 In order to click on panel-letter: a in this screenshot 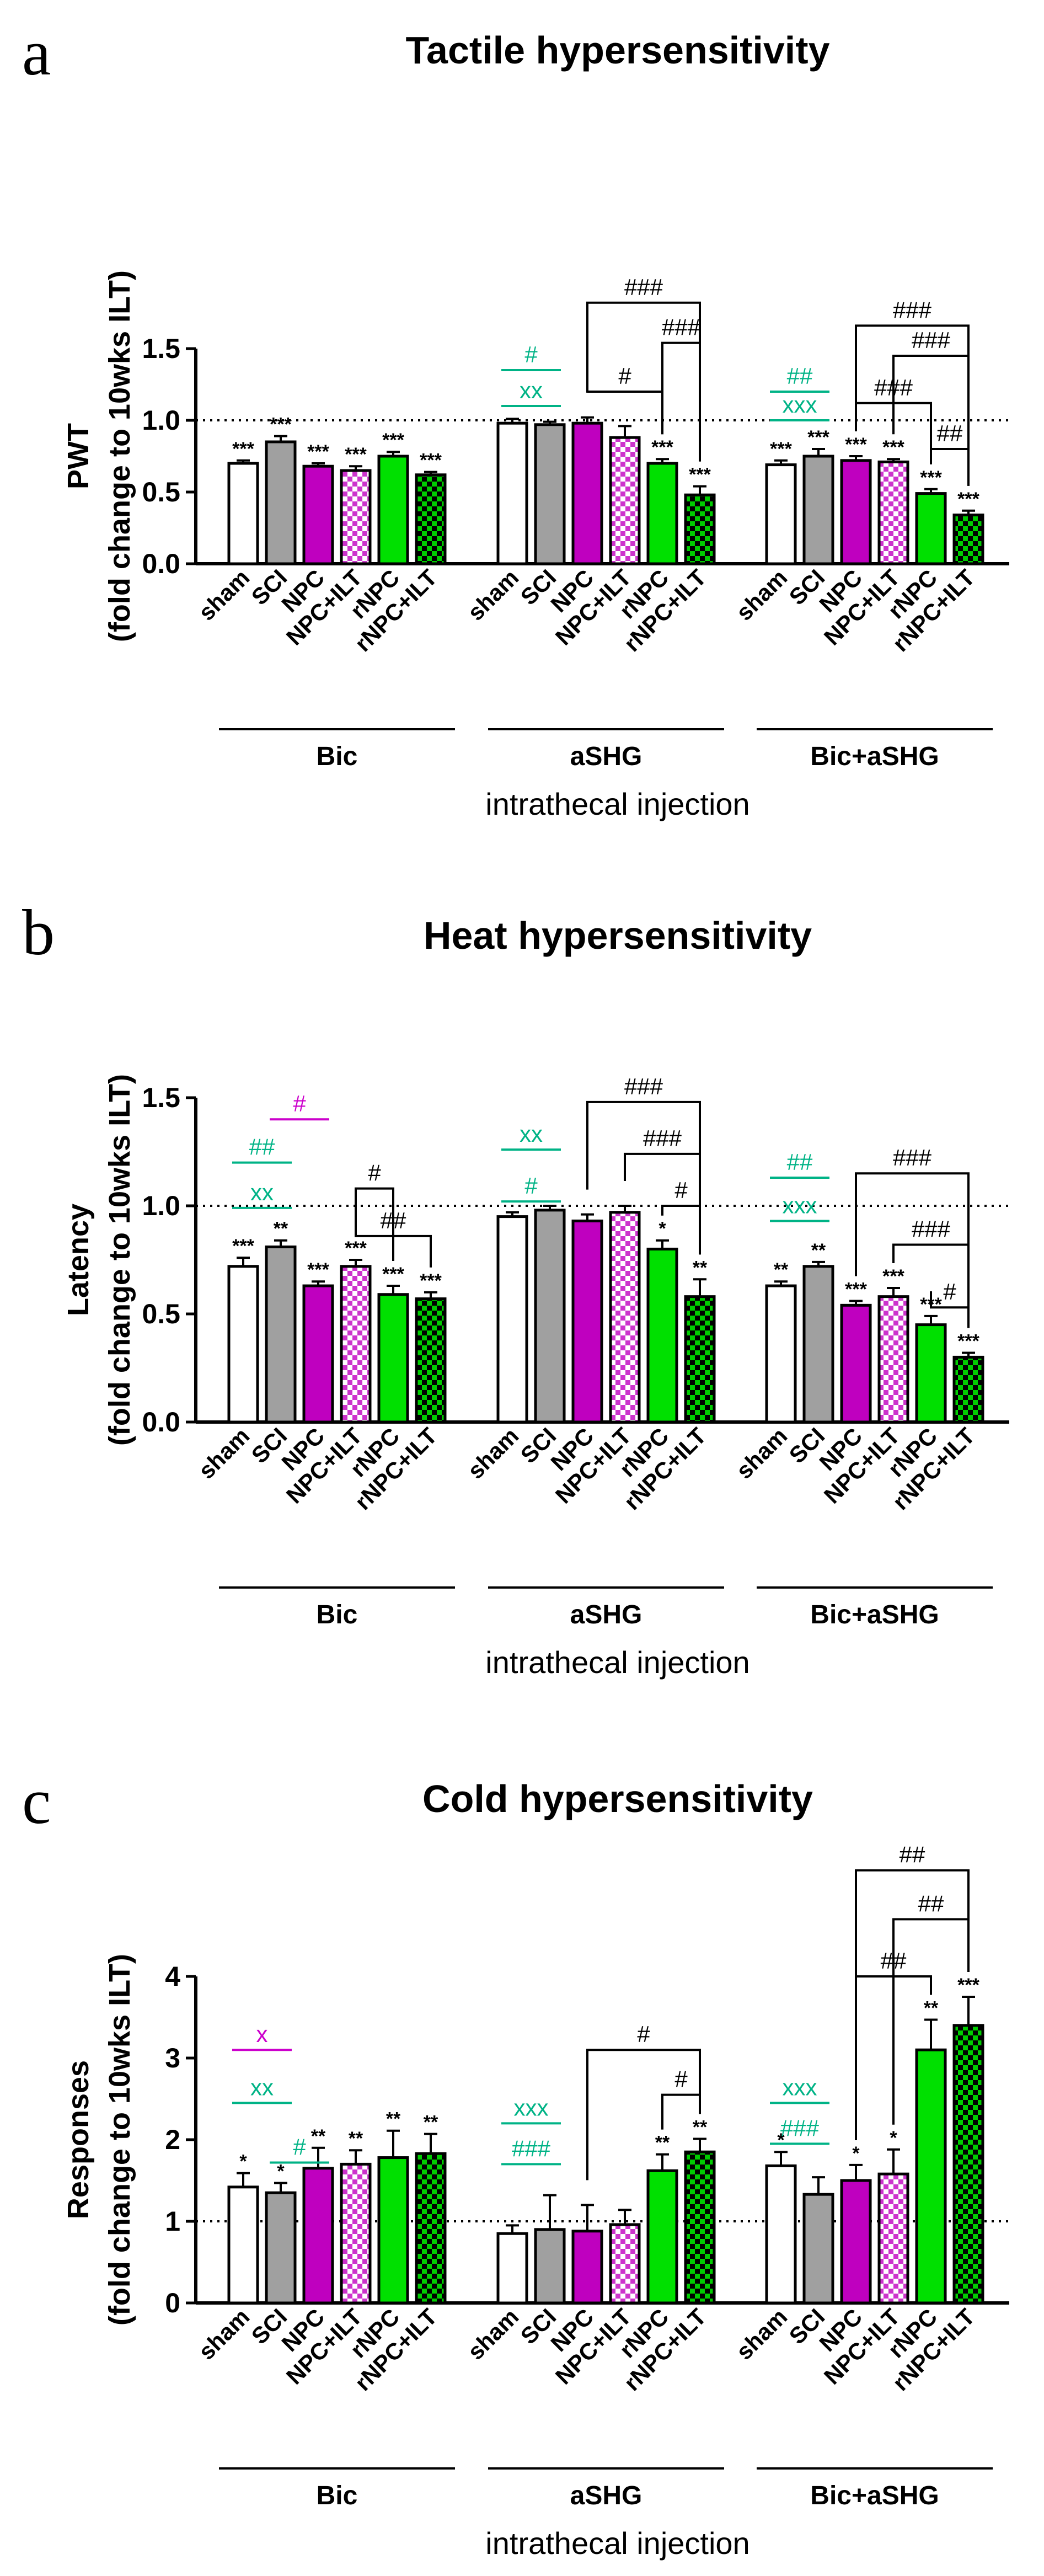, I will do `click(36, 53)`.